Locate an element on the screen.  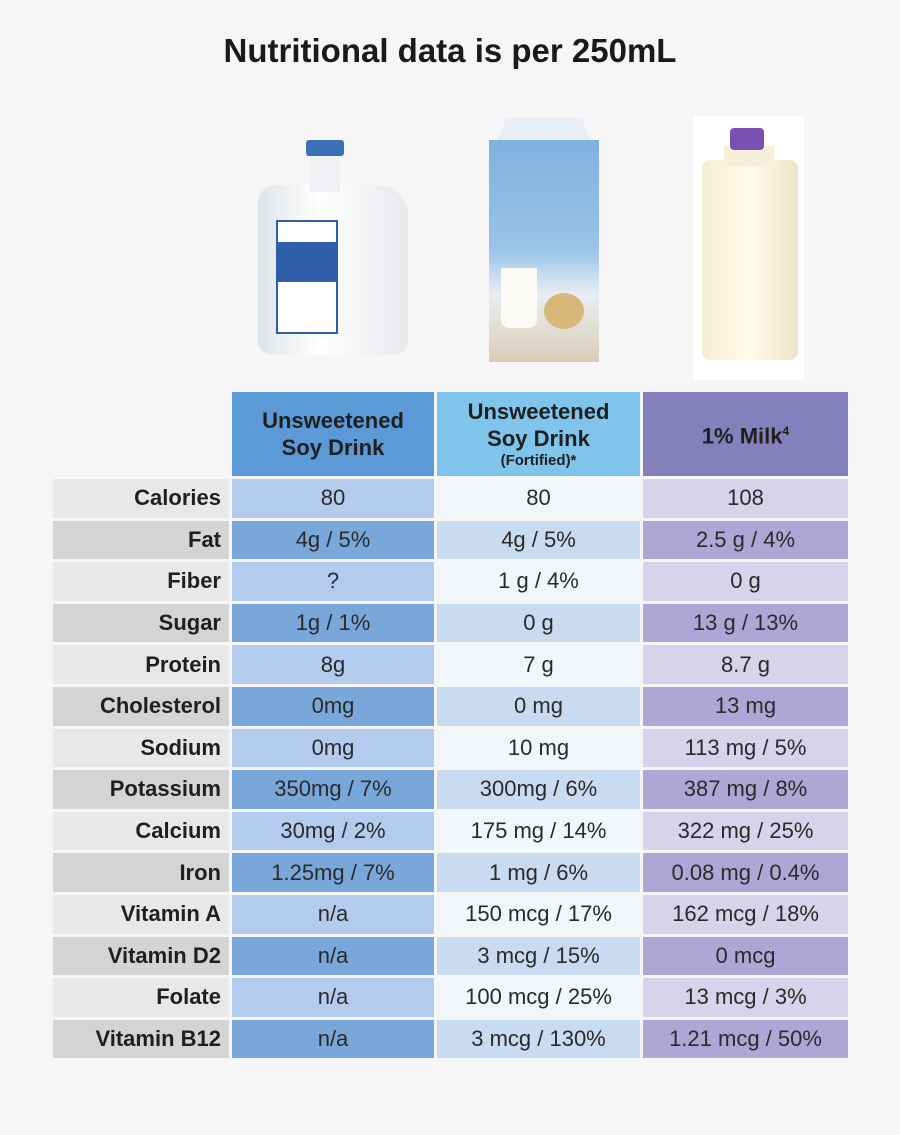
nutrient-label: Potassium is located at coordinates (141, 789).